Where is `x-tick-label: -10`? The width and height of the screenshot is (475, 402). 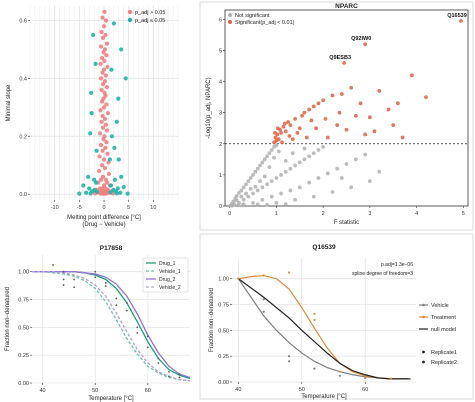
x-tick-label: -10 is located at coordinates (55, 208).